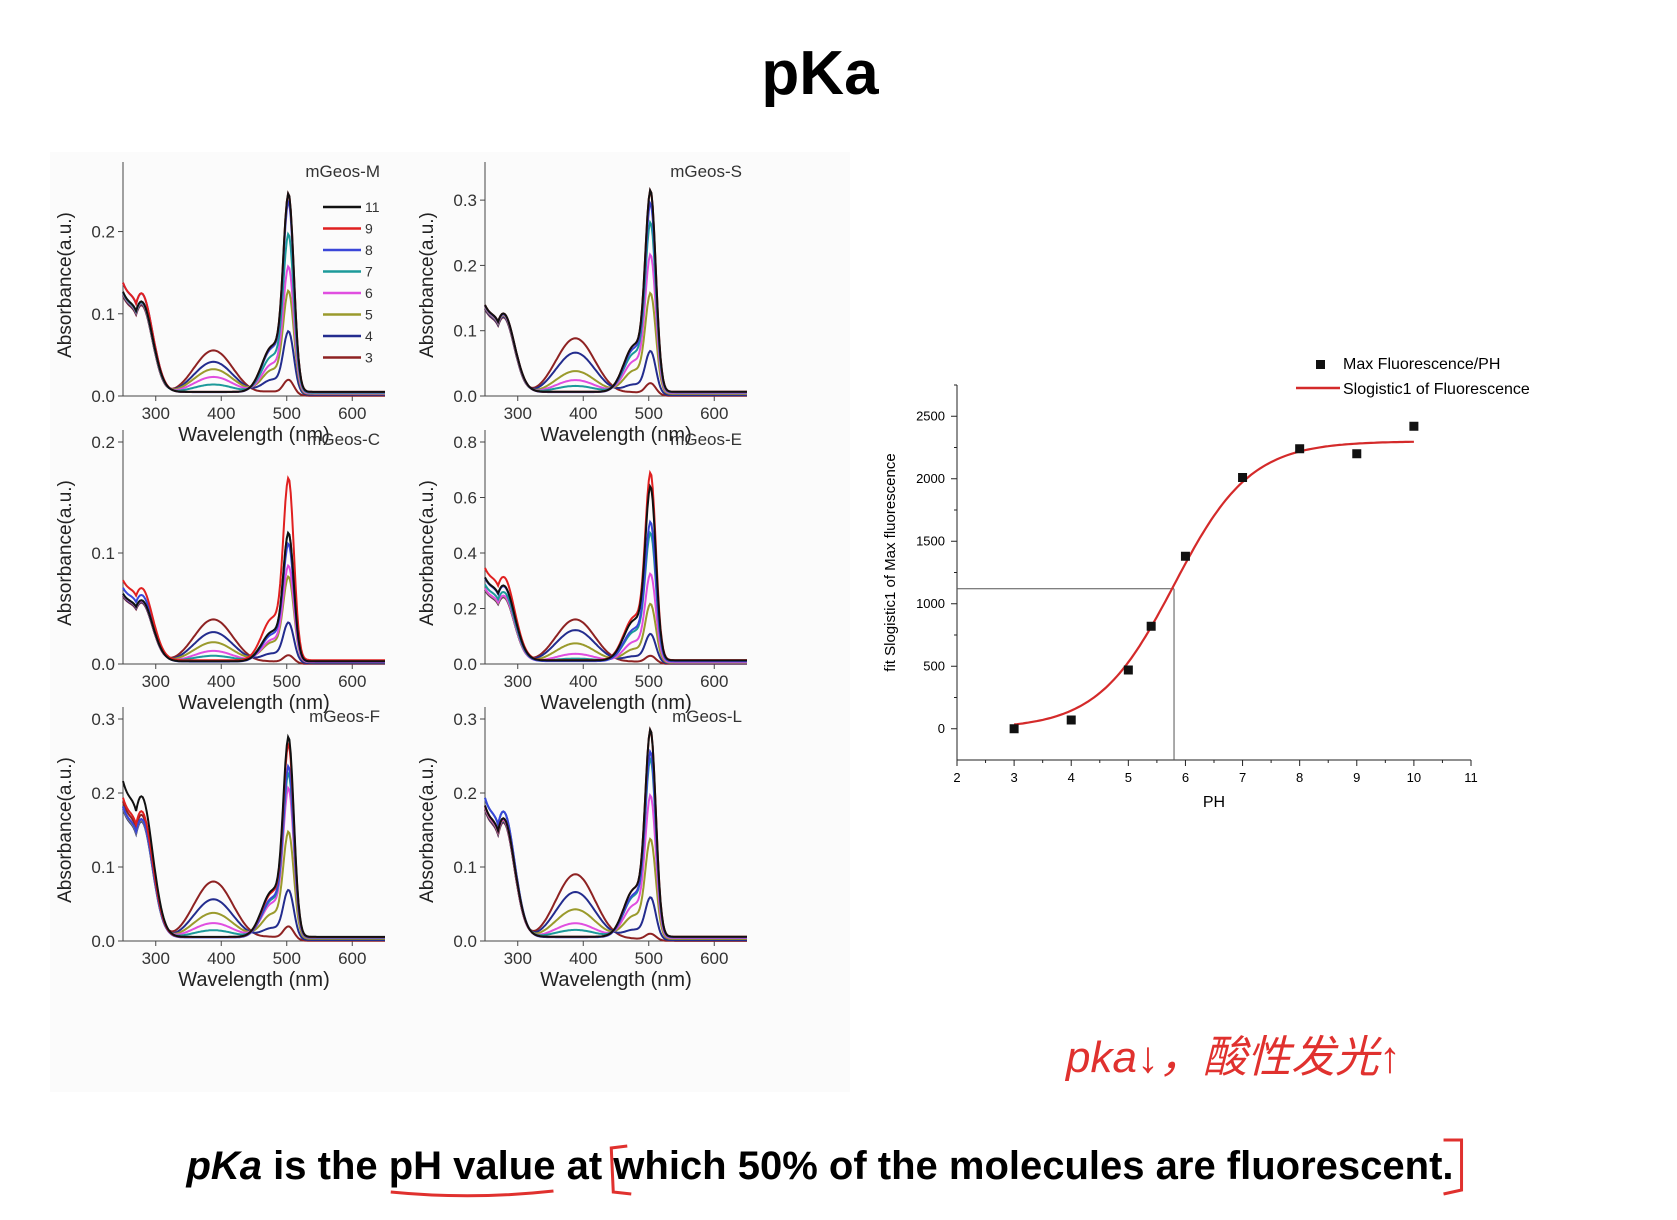  What do you see at coordinates (465, 200) in the screenshot?
I see `y-tick-label: 0.3` at bounding box center [465, 200].